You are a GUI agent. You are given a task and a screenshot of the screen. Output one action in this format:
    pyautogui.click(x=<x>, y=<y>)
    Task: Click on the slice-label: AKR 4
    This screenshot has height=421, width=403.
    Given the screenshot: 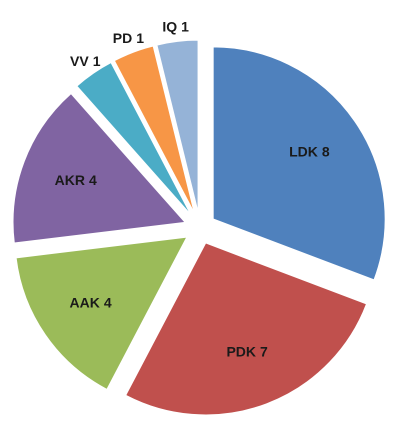 What is the action you would take?
    pyautogui.click(x=76, y=180)
    